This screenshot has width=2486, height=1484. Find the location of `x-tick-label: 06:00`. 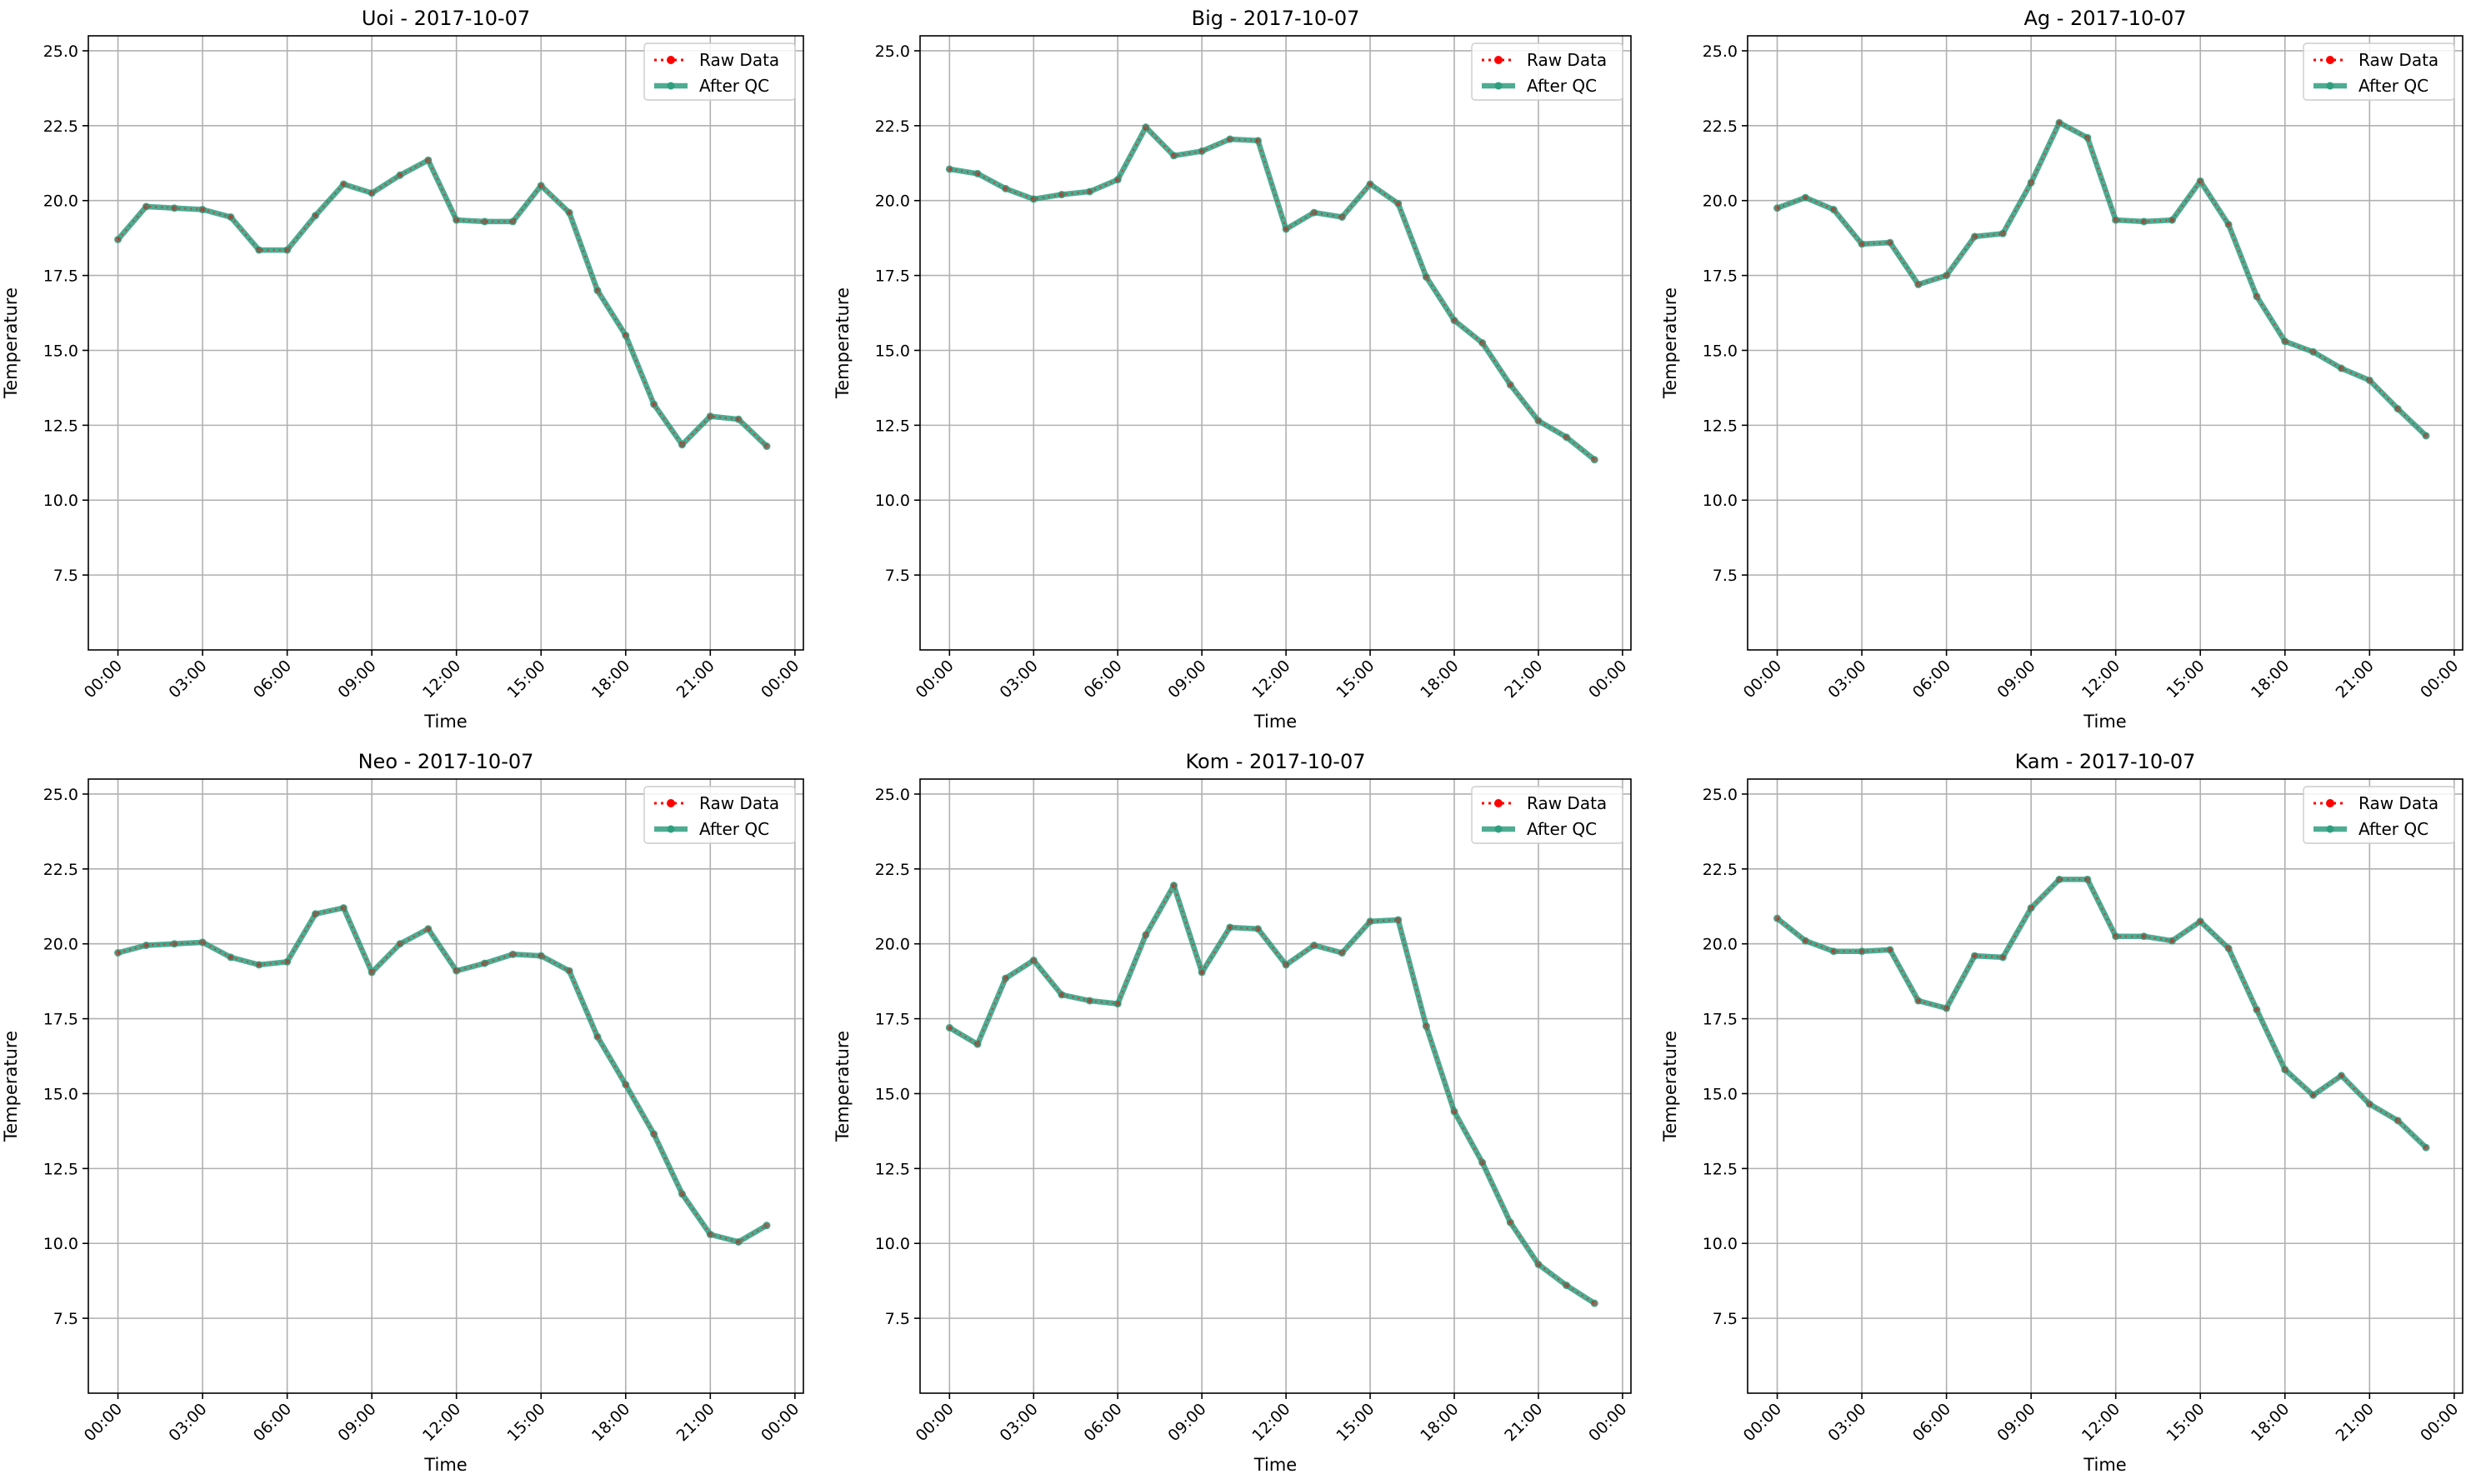

x-tick-label: 06:00 is located at coordinates (1102, 679).